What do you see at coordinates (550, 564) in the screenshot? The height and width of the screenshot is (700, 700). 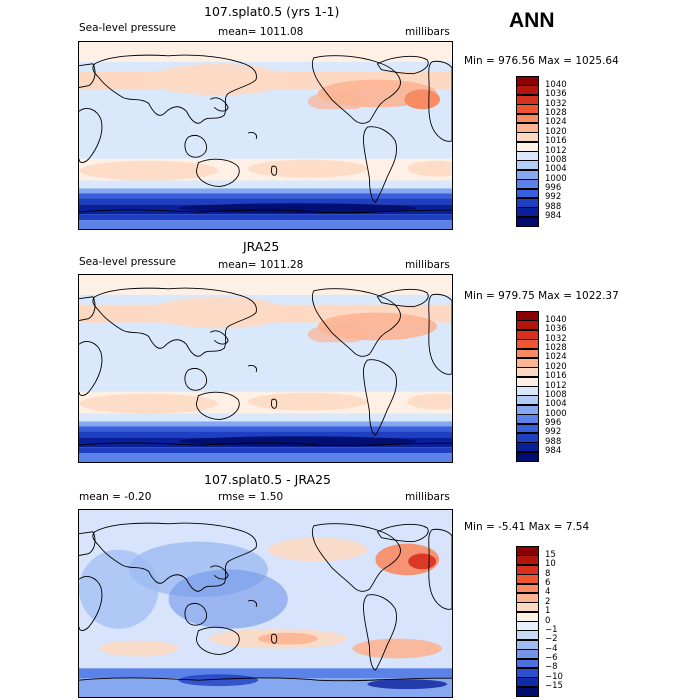 I see `colorbar-tick-label: 10` at bounding box center [550, 564].